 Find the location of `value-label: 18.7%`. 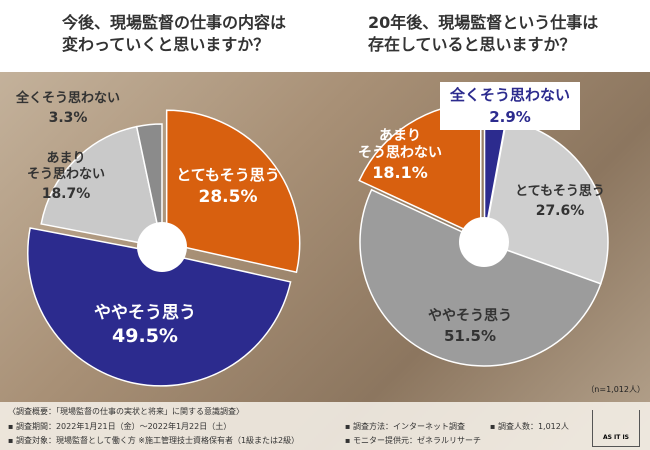

value-label: 18.7% is located at coordinates (66, 194).